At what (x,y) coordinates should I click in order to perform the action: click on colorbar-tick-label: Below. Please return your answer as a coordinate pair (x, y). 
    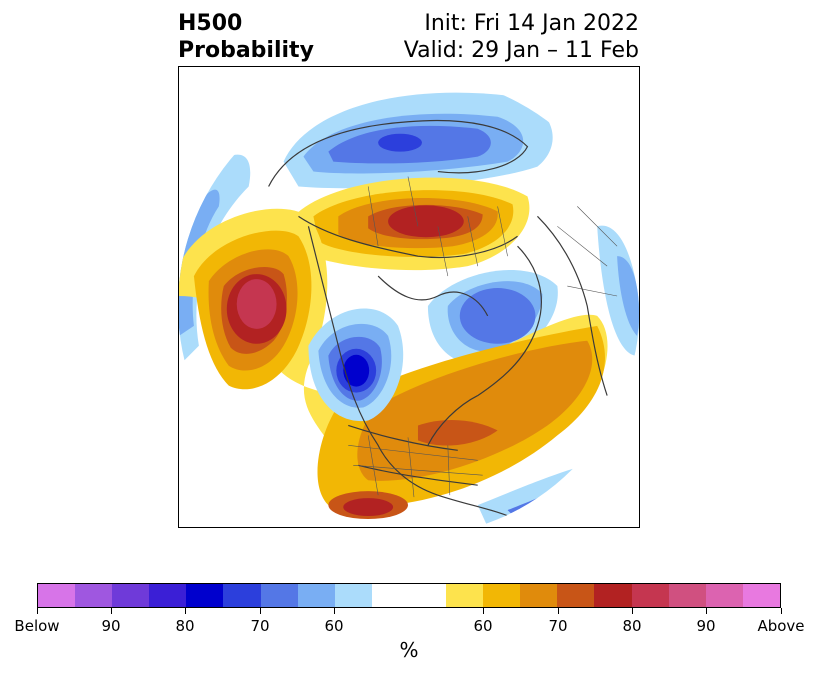
    Looking at the image, I should click on (37, 626).